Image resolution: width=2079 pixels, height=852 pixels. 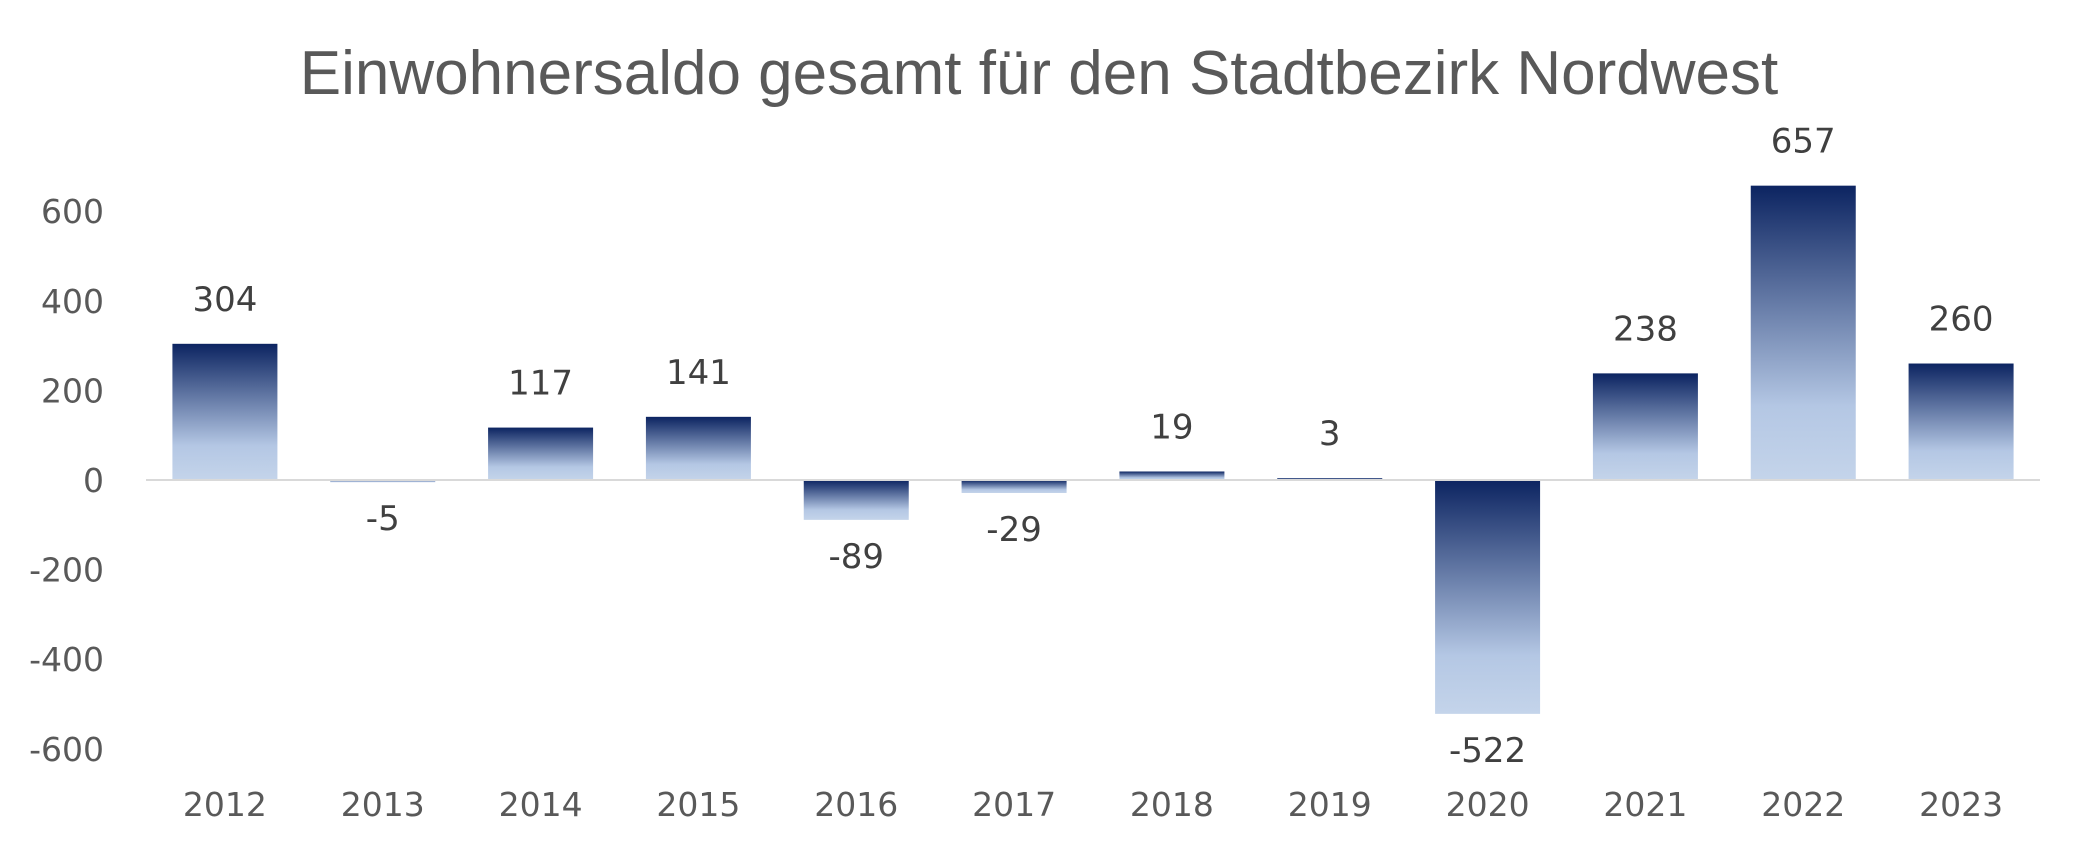 What do you see at coordinates (698, 373) in the screenshot?
I see `data-label: 141` at bounding box center [698, 373].